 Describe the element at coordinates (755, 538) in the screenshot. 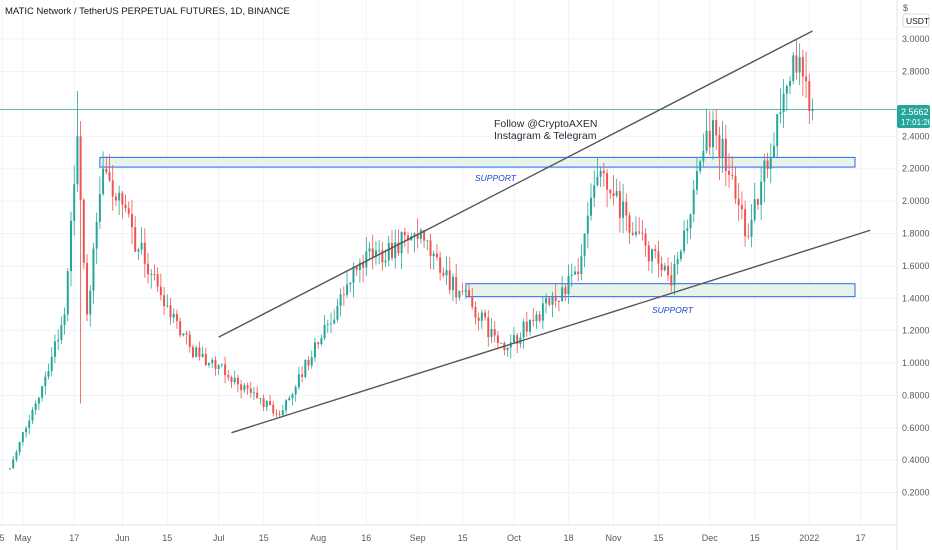

I see `x-tick-label: 15` at that location.